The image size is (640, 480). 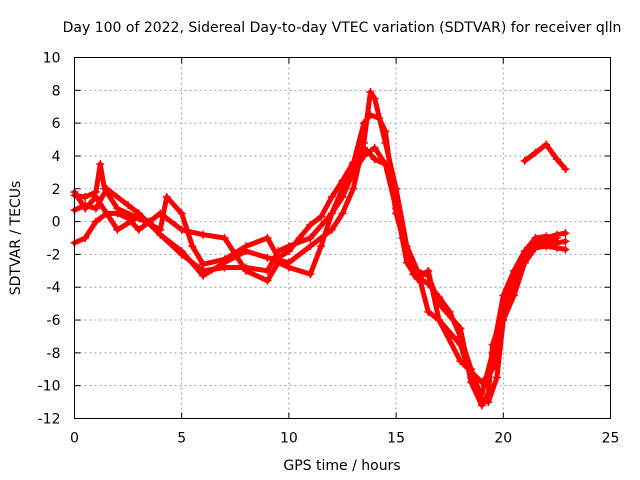 I want to click on y-tick-label: -4, so click(x=54, y=288).